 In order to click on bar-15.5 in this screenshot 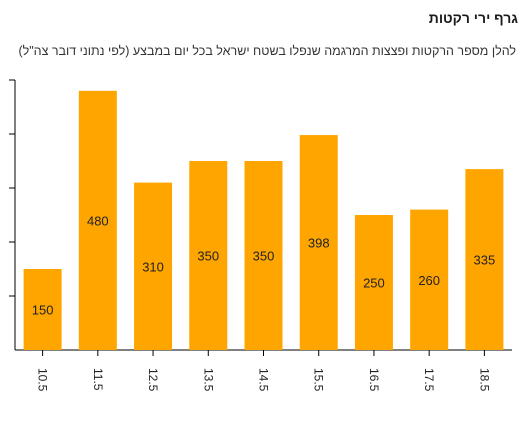, I will do `click(318, 242)`.